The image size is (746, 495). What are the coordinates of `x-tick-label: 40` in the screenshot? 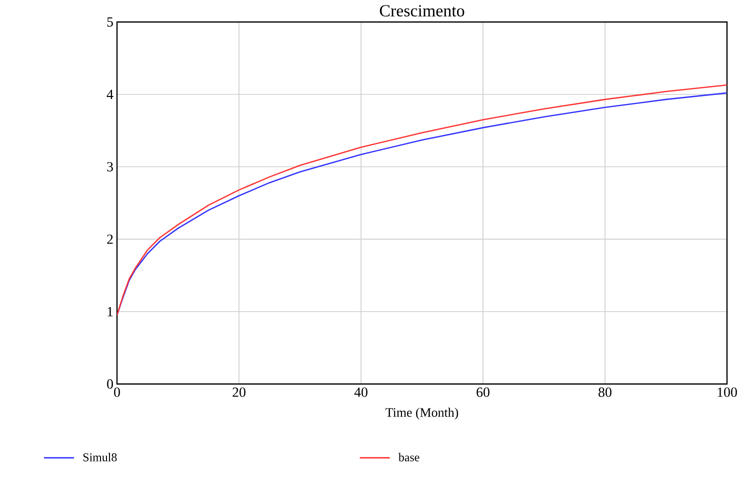 It's located at (361, 392).